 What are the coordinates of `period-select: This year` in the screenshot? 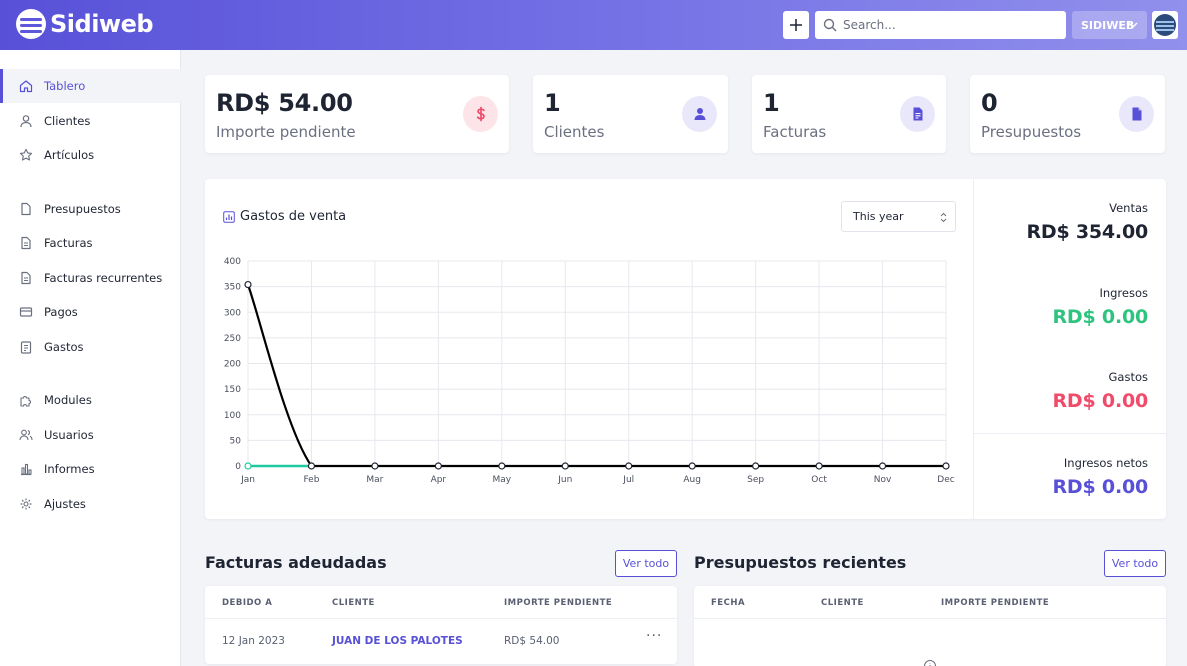 It's located at (898, 216).